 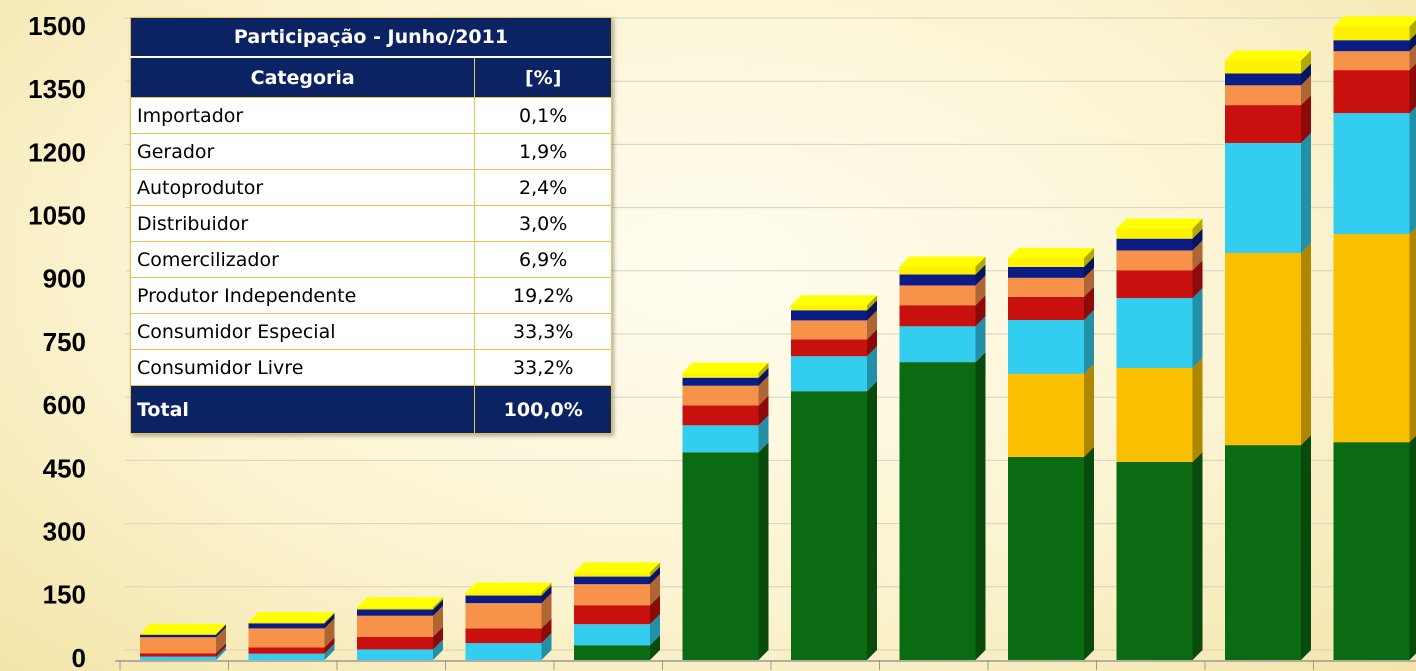 I want to click on percent-cell: 3,0%, so click(x=543, y=223).